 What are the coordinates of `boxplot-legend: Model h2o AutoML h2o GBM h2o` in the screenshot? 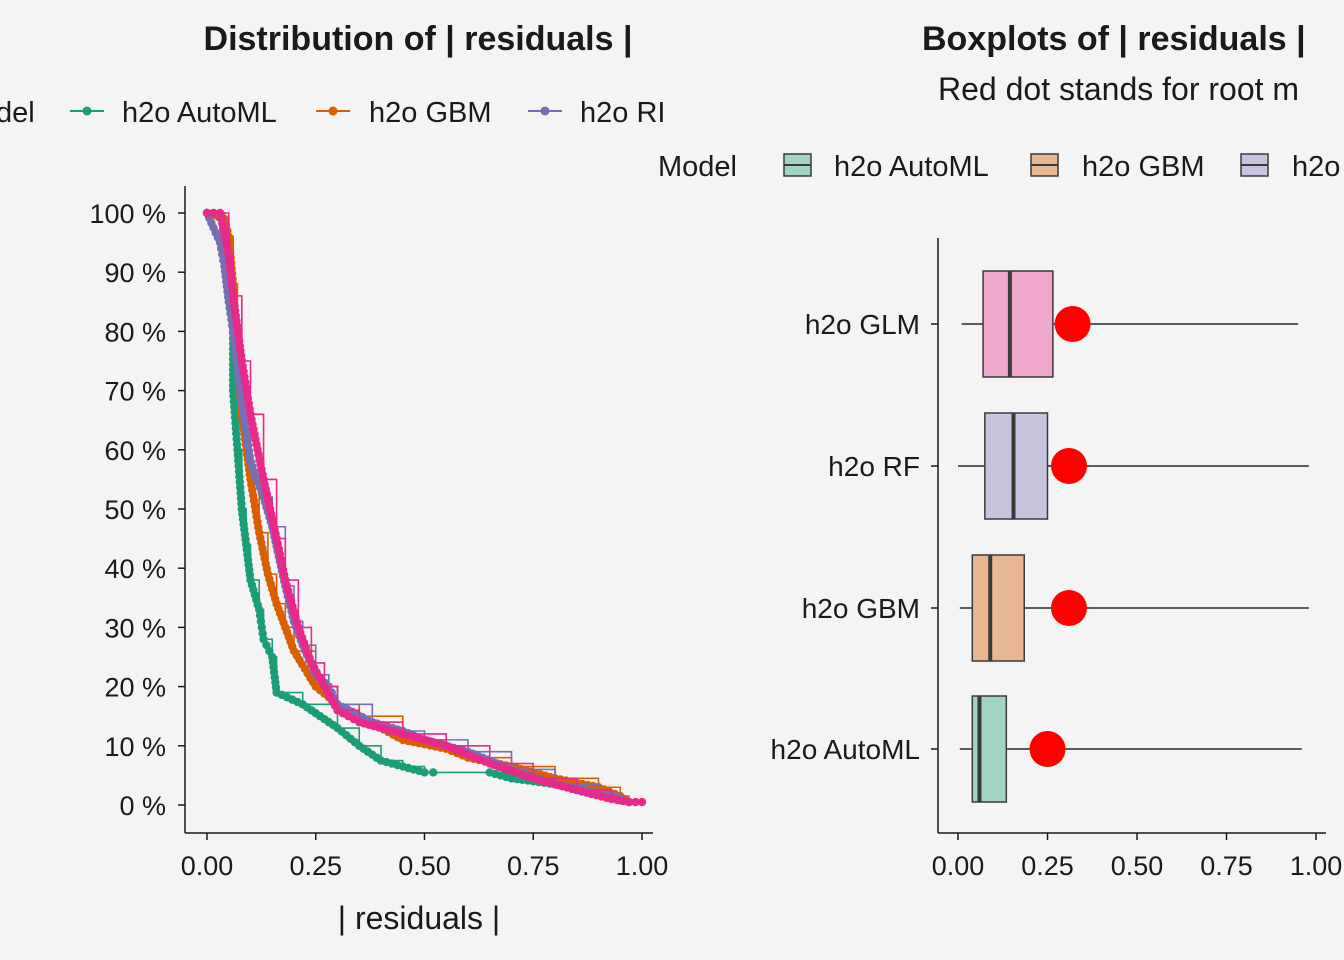 It's located at (999, 167).